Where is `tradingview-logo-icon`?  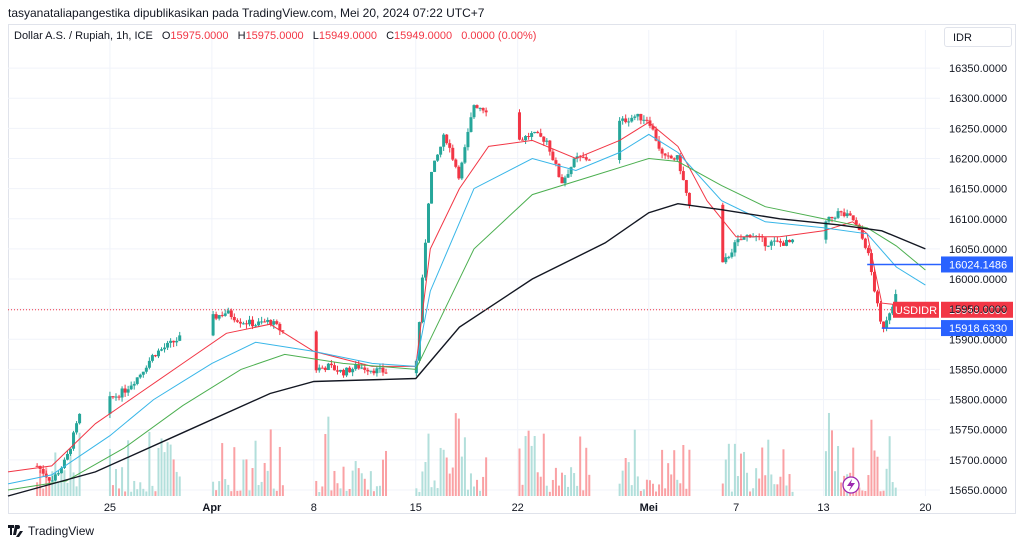 tradingview-logo-icon is located at coordinates (15, 531).